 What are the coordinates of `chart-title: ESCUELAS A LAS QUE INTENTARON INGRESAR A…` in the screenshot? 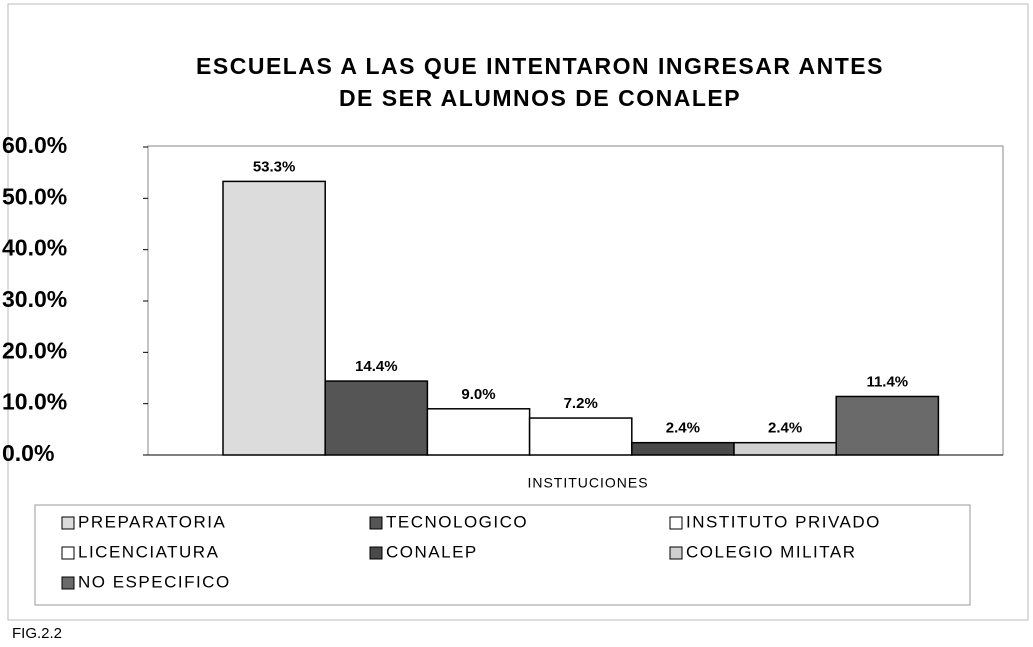 It's located at (540, 66).